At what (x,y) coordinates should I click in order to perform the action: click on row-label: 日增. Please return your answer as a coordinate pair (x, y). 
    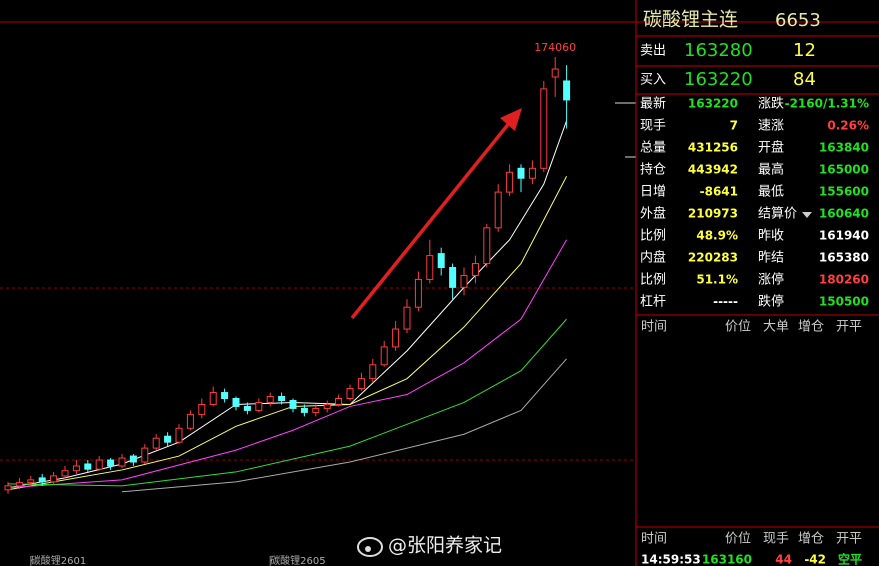
    Looking at the image, I should click on (653, 192).